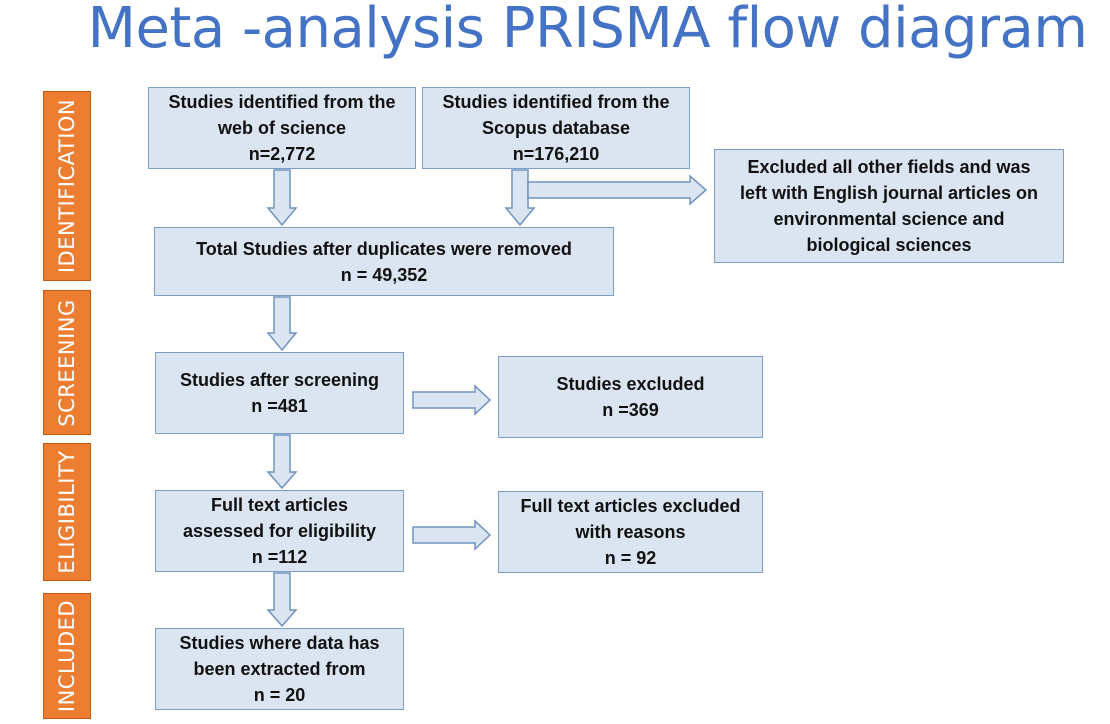  I want to click on box-line: n=2,772, so click(282, 154).